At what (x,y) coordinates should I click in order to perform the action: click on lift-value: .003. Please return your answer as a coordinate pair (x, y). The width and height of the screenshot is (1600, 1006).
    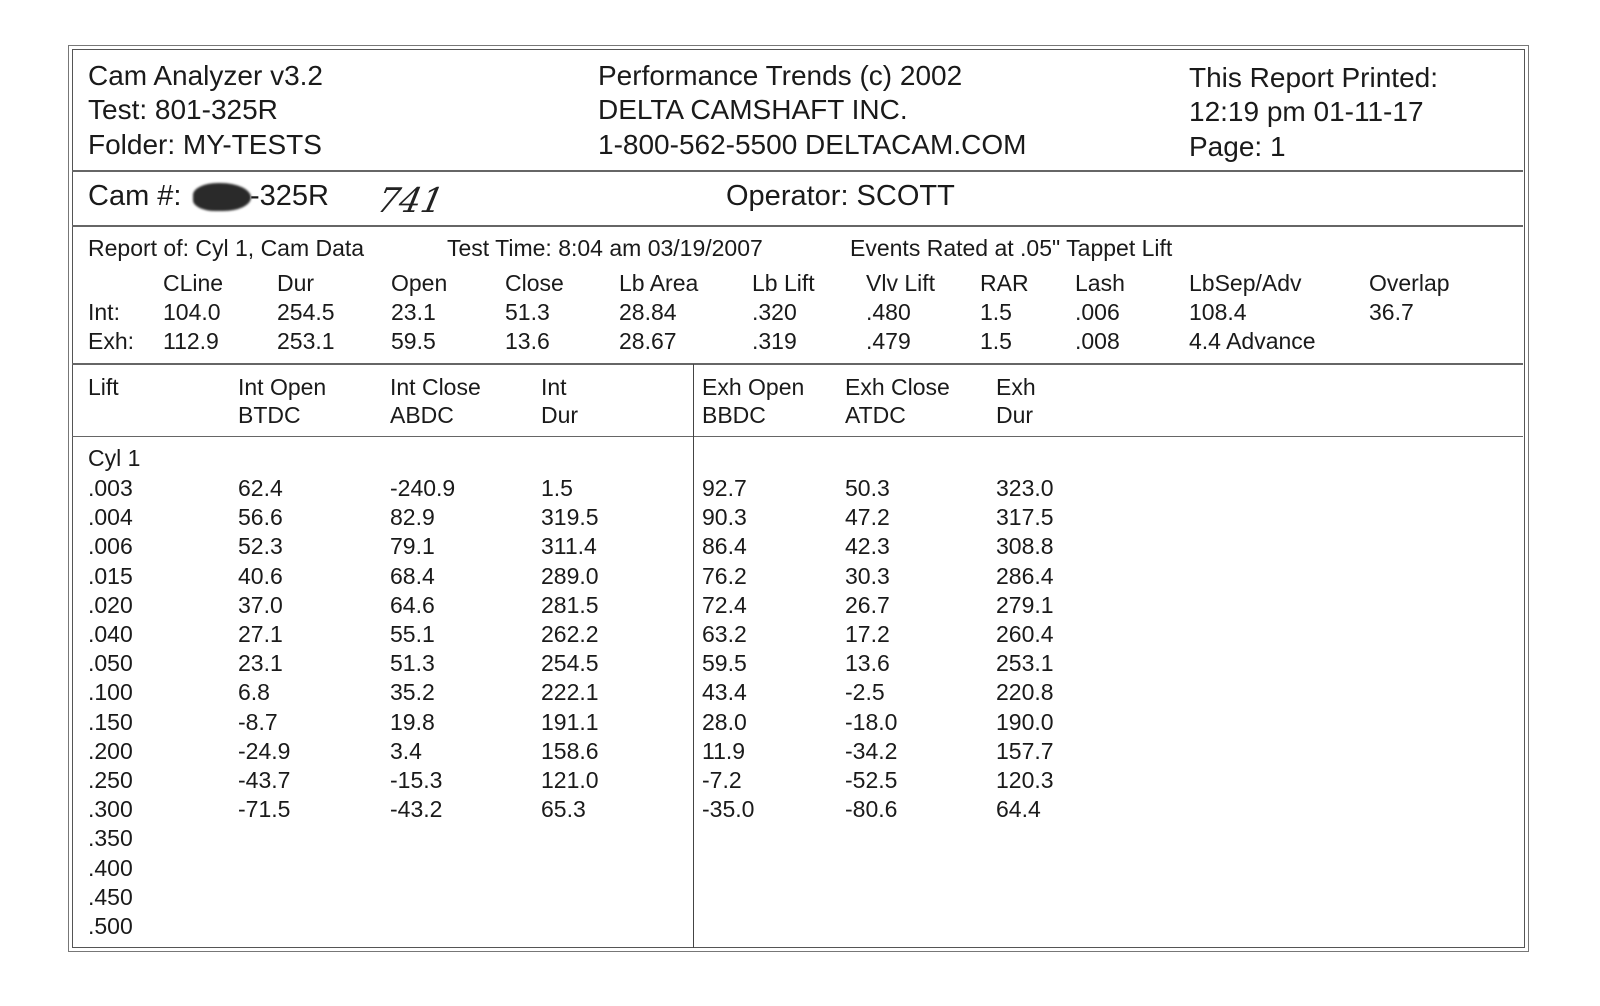
    Looking at the image, I should click on (110, 488).